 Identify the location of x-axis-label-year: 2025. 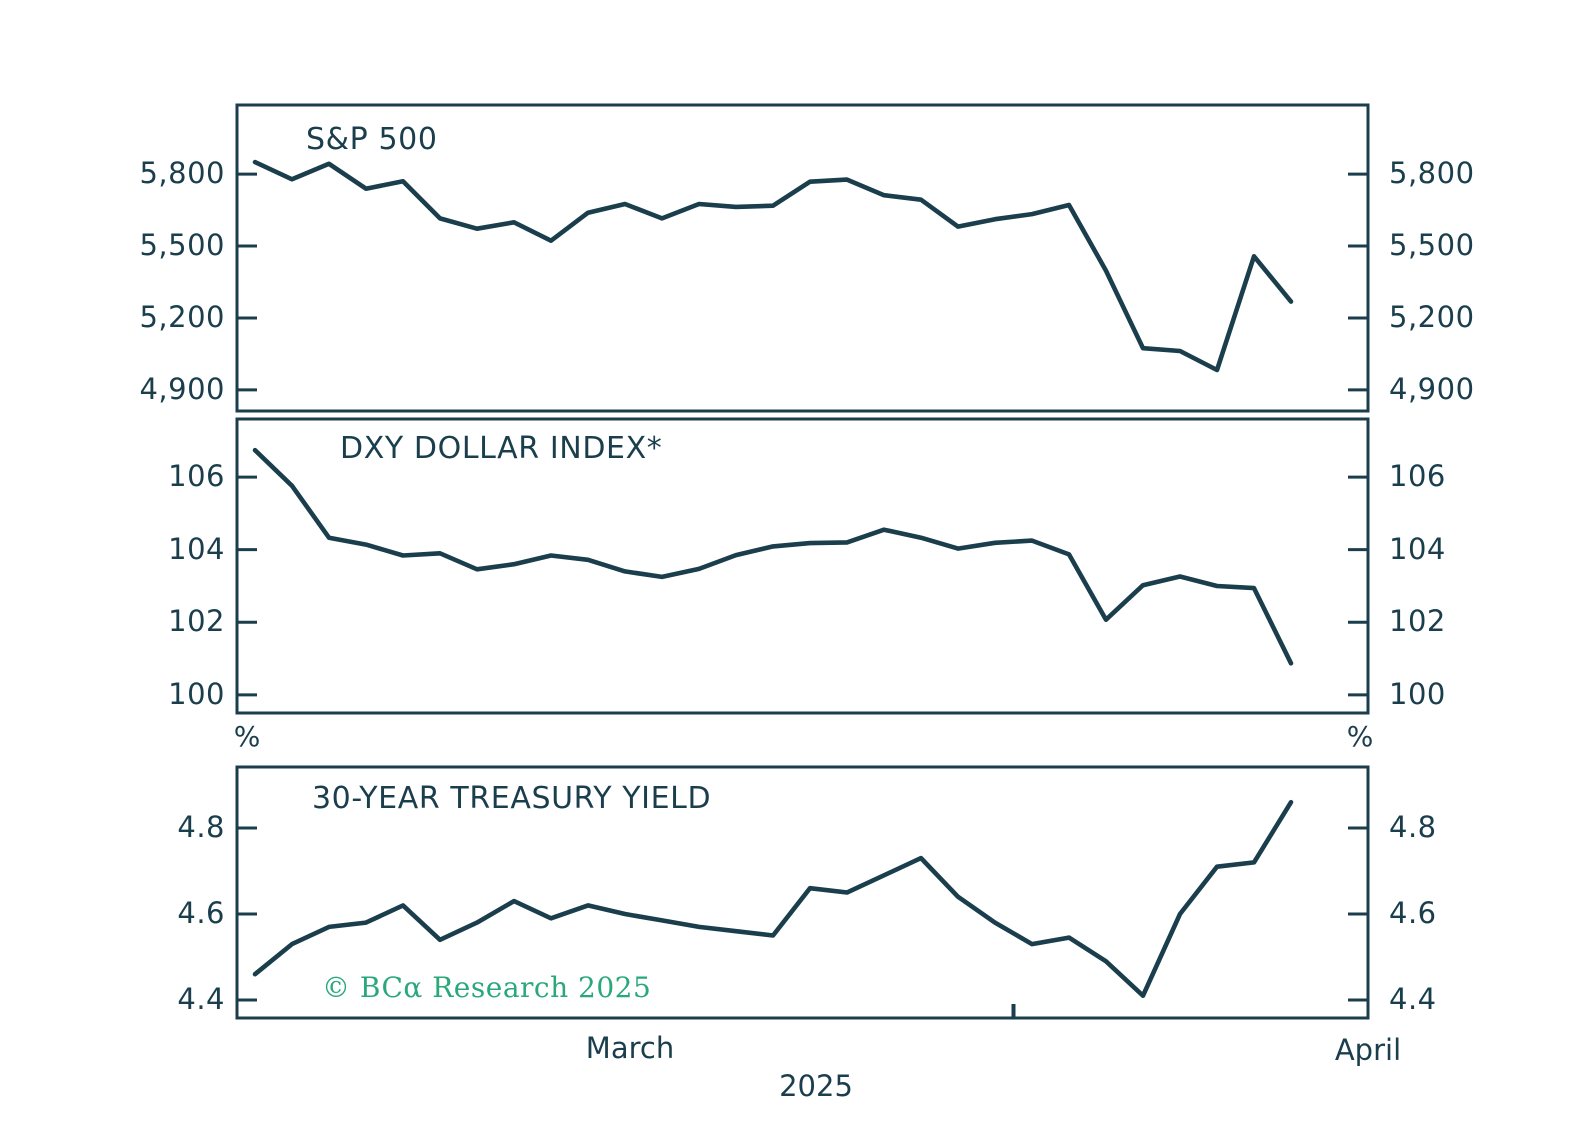
(816, 1086).